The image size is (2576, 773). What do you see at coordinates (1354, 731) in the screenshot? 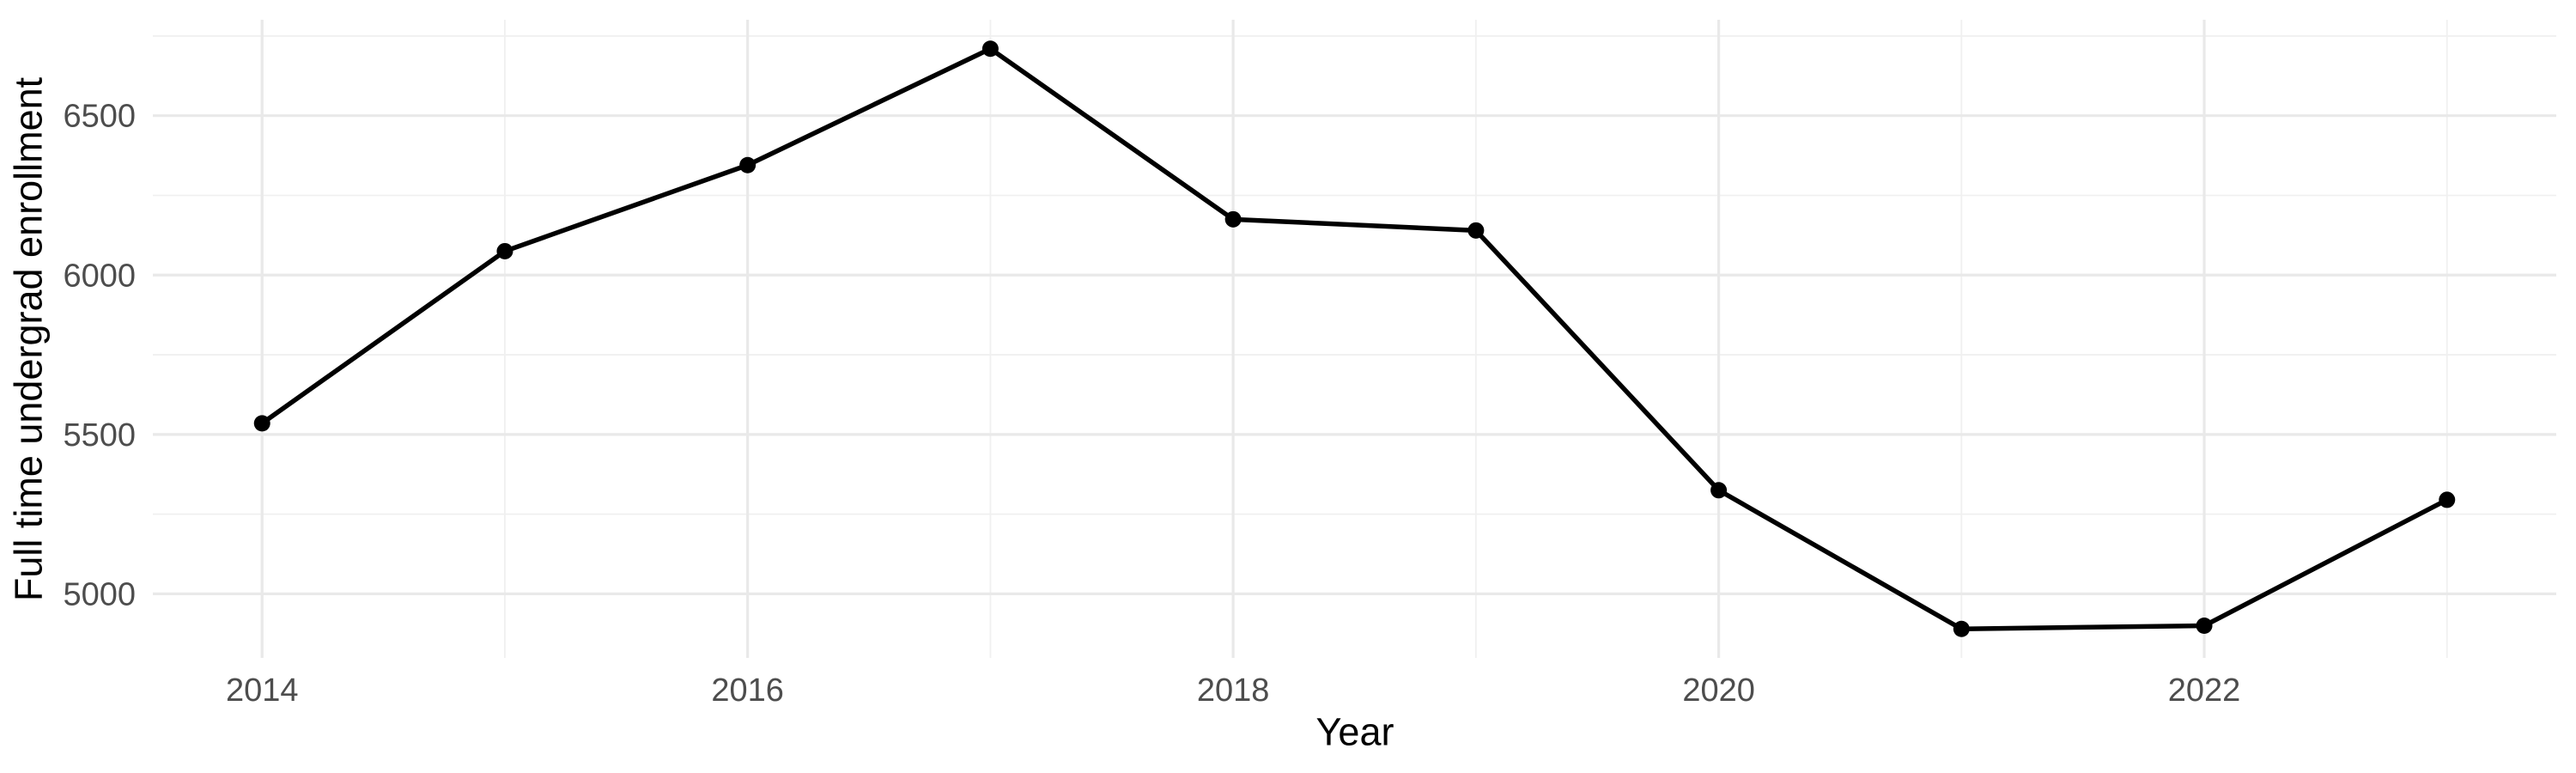
I see `x-axis-title: Year` at bounding box center [1354, 731].